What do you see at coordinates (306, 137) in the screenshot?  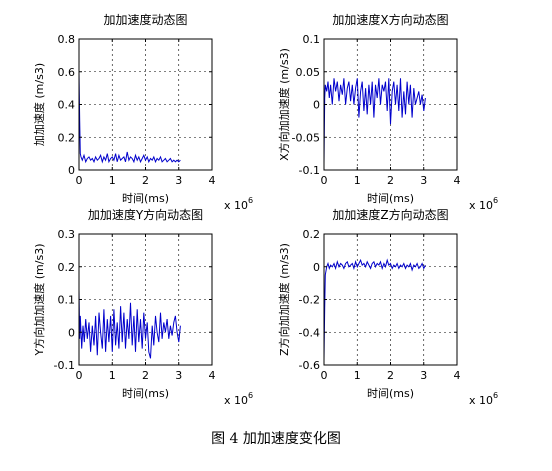 I see `y-tick-label: -0.05` at bounding box center [306, 137].